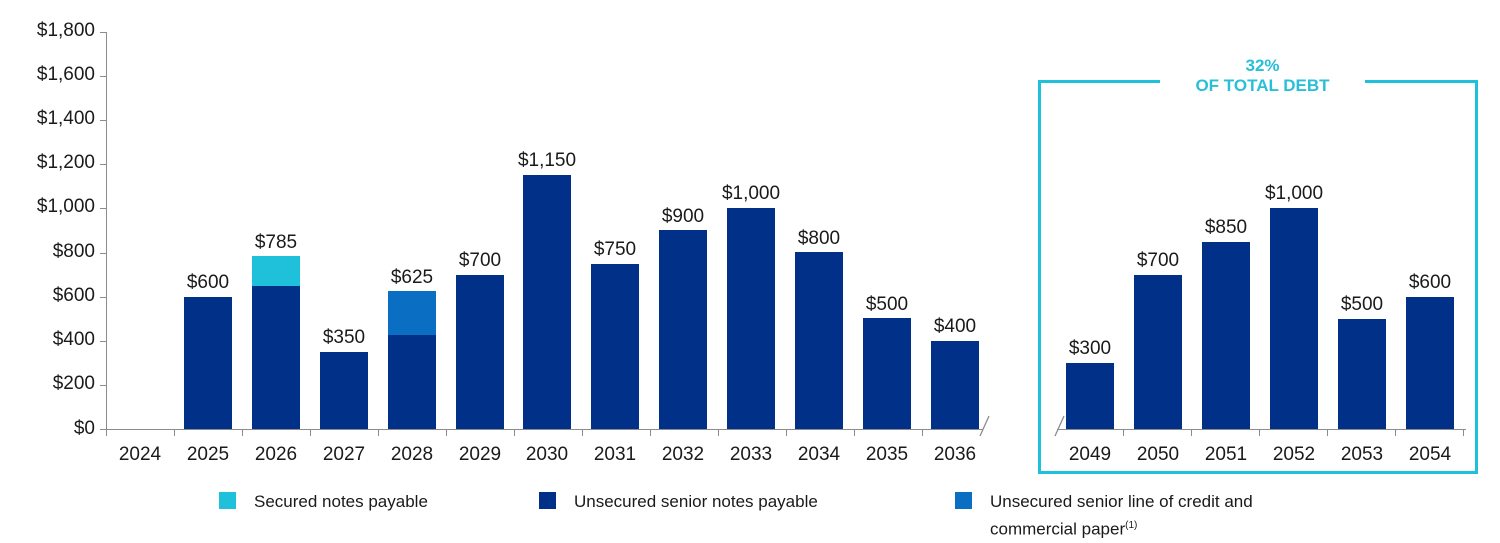  I want to click on y-tick: $0, so click(84, 428).